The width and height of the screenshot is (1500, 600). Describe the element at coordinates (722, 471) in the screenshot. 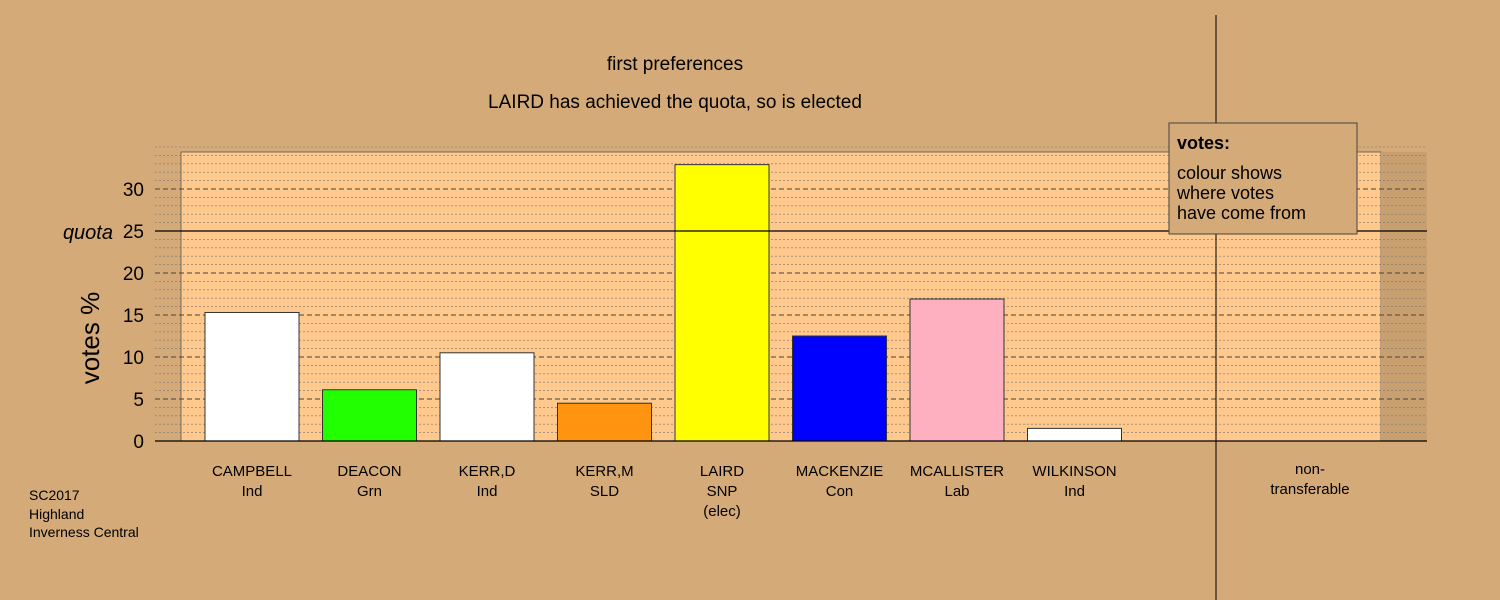

I see `x-tick-label: LAIRD` at that location.